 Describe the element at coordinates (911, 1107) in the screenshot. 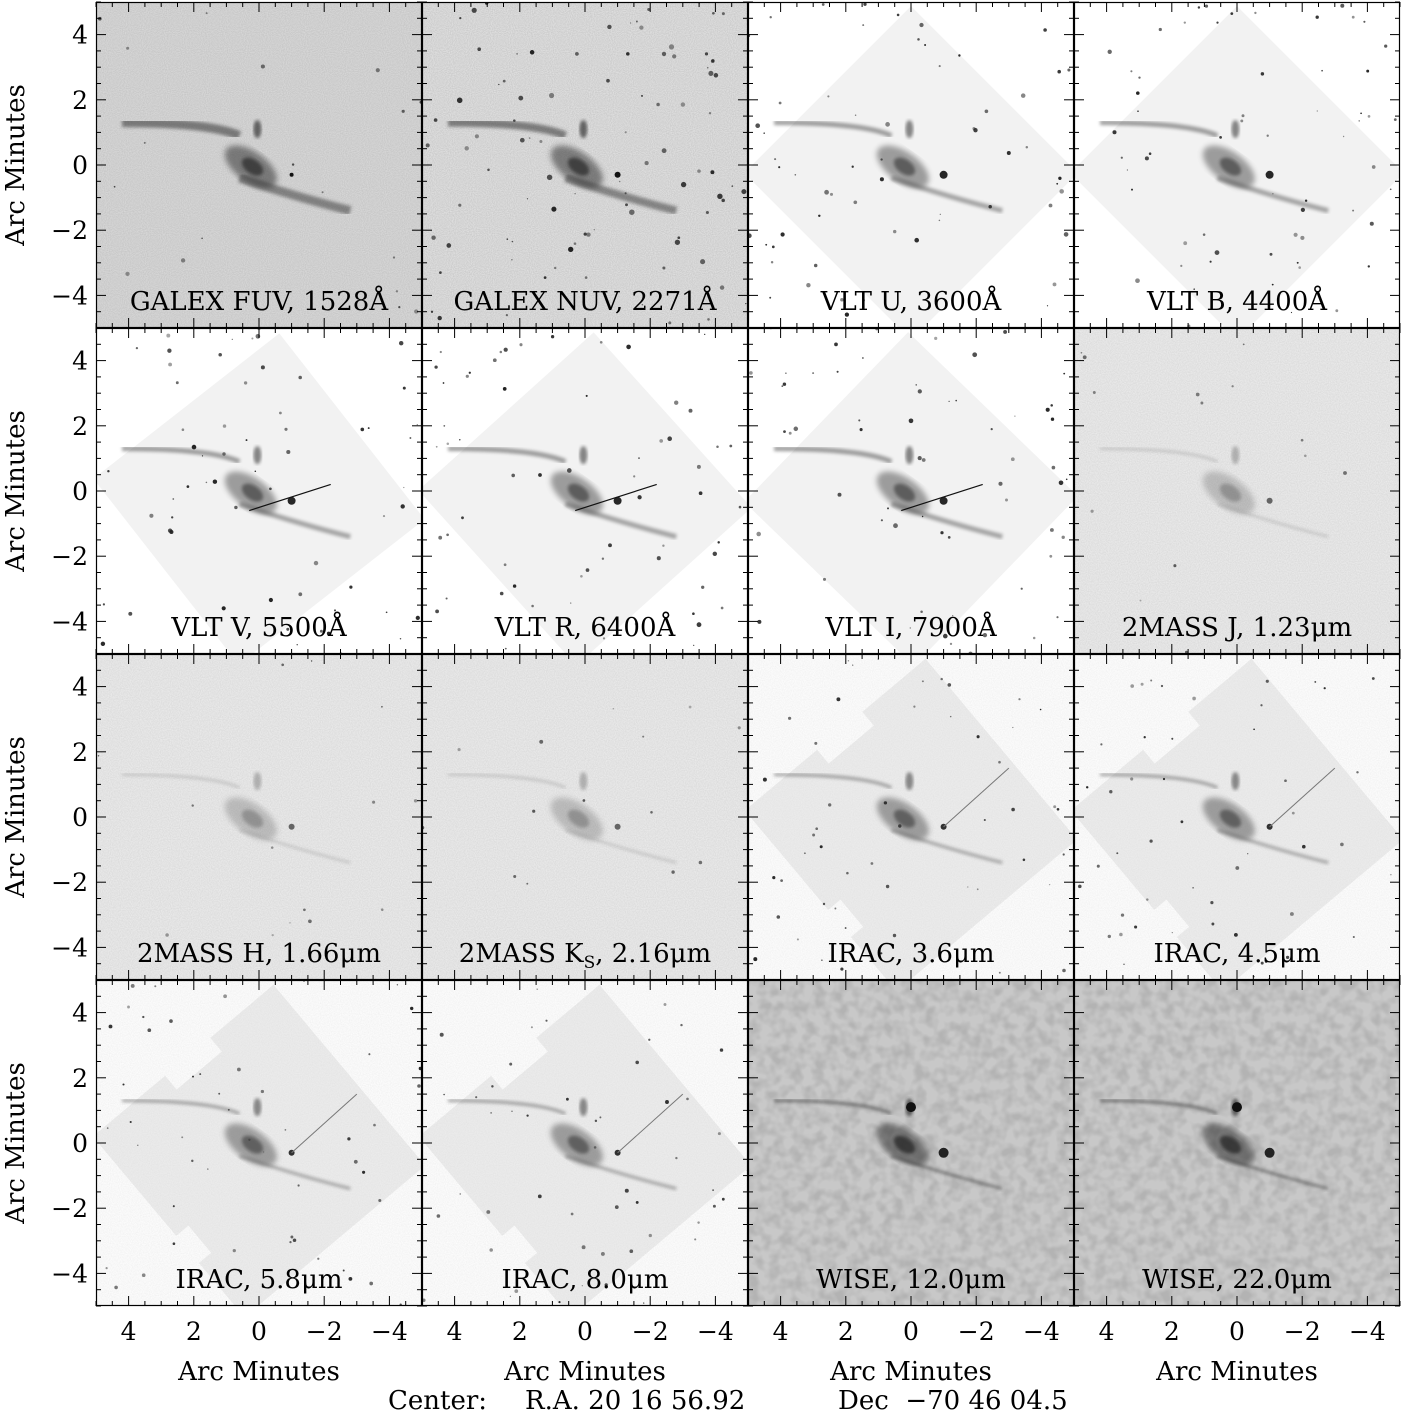

I see `bright-source` at that location.